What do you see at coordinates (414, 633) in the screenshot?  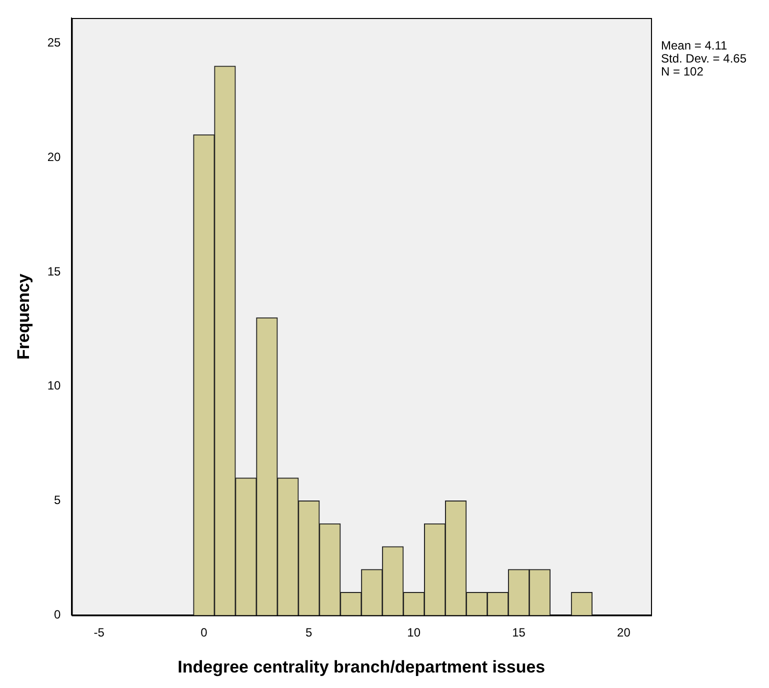 I see `x-tick-label: 10` at bounding box center [414, 633].